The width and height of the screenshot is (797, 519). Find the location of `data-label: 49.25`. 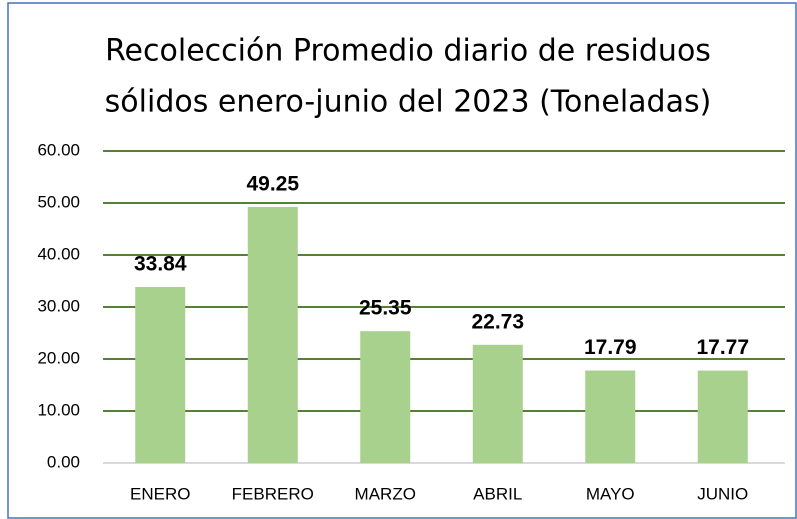

data-label: 49.25 is located at coordinates (272, 183).